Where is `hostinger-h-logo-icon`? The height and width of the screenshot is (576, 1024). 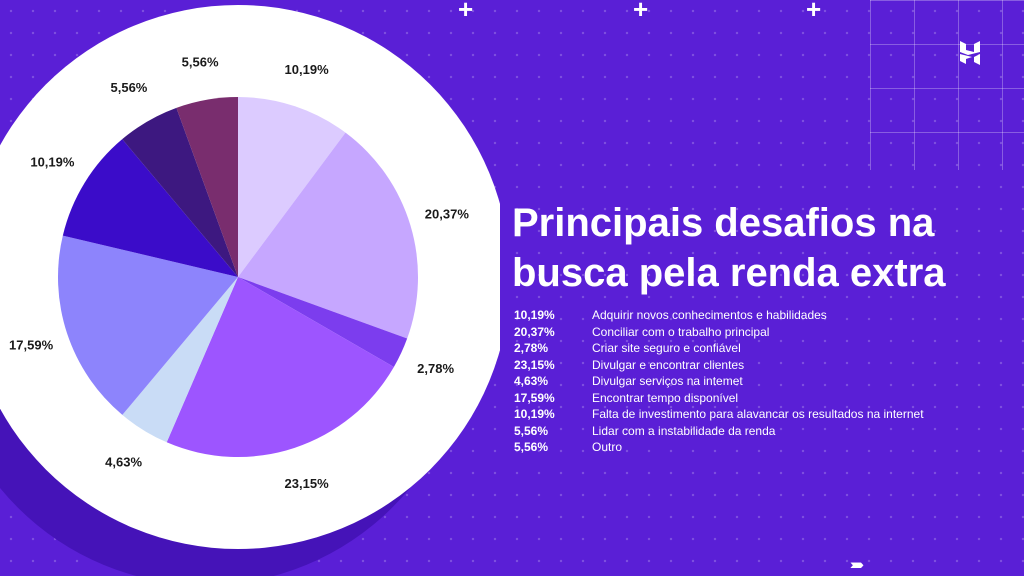
hostinger-h-logo-icon is located at coordinates (970, 53).